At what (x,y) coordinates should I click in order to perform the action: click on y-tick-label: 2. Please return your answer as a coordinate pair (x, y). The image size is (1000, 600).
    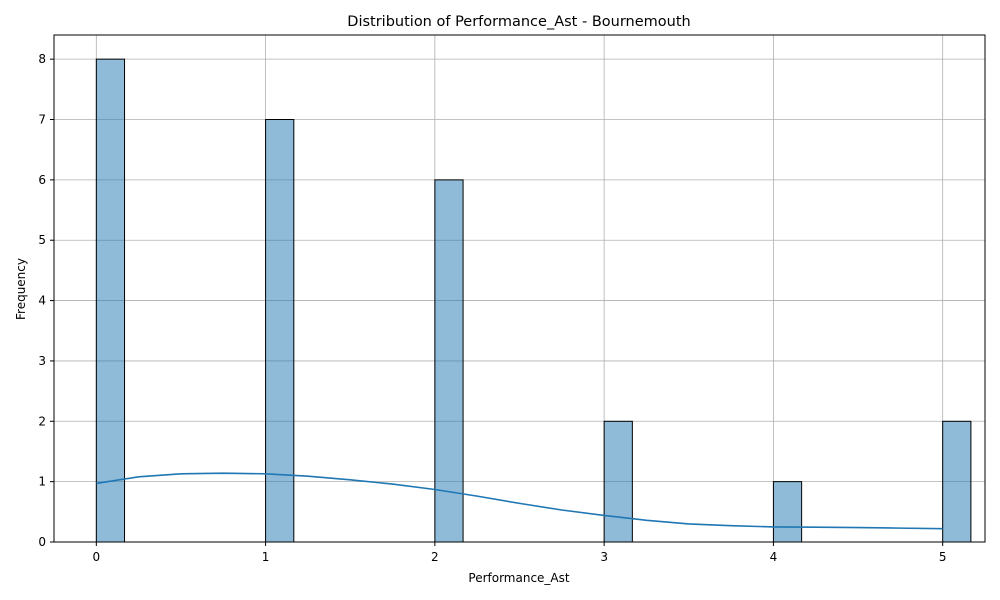
    Looking at the image, I should click on (42, 421).